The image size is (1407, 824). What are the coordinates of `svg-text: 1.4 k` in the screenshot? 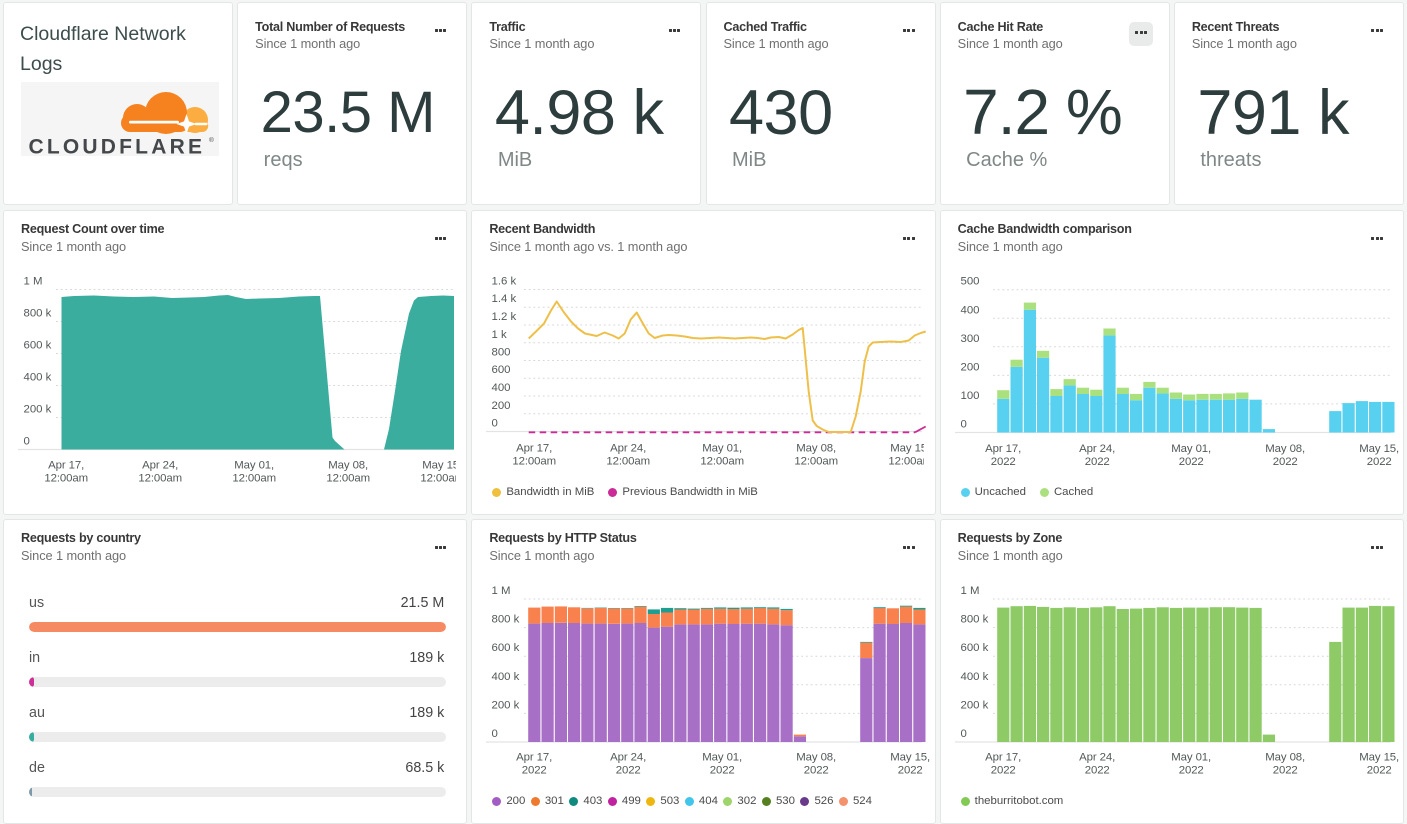 It's located at (504, 299).